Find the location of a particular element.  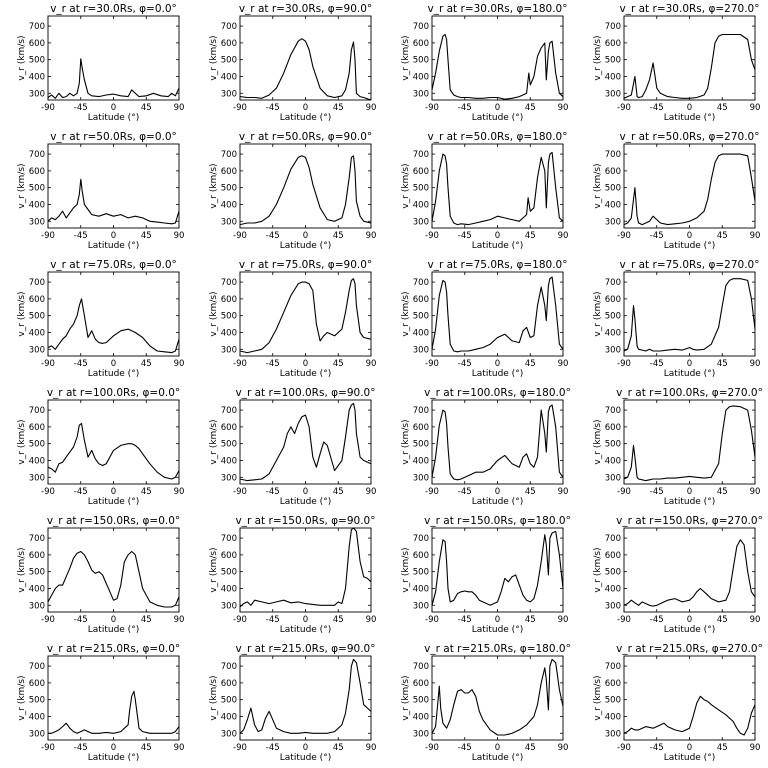

plot-title: v_r at r=30.0Rs, φ=90.0° is located at coordinates (305, 9).